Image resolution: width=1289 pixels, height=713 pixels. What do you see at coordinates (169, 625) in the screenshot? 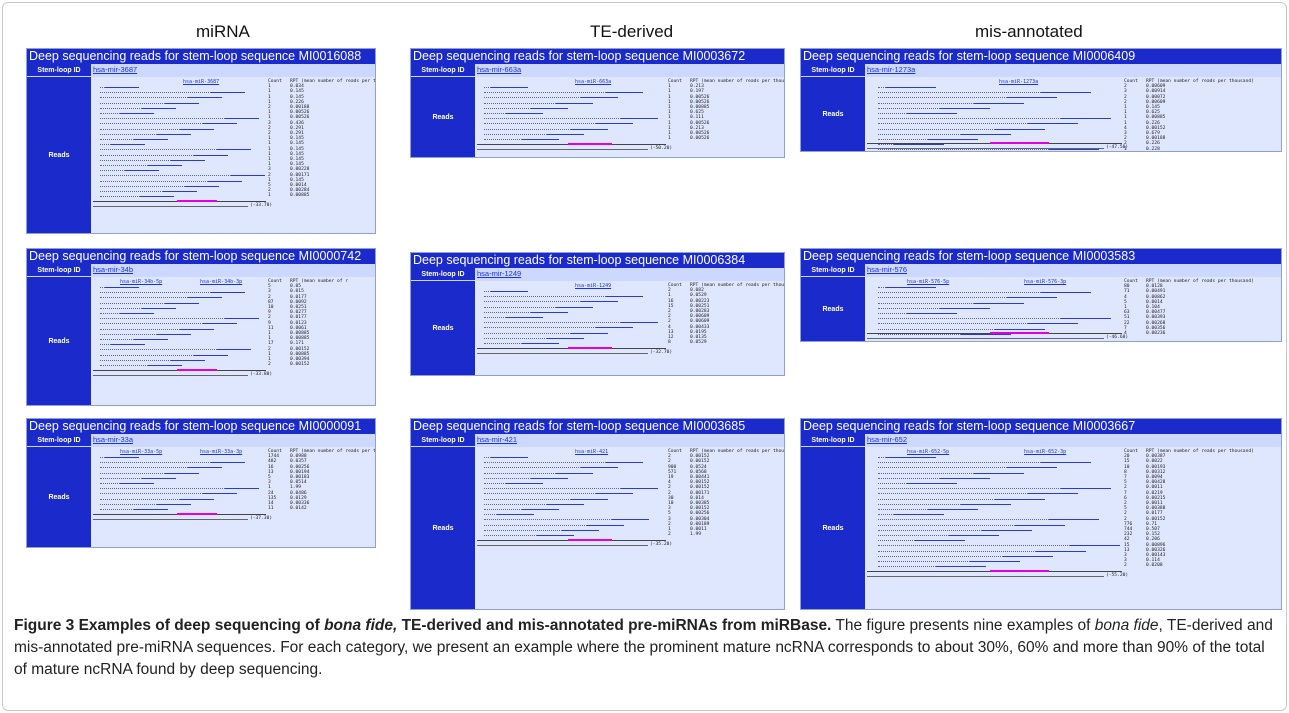
I see `caption-bold-prefix: Figure 3 Examples of deep sequencing of` at bounding box center [169, 625].